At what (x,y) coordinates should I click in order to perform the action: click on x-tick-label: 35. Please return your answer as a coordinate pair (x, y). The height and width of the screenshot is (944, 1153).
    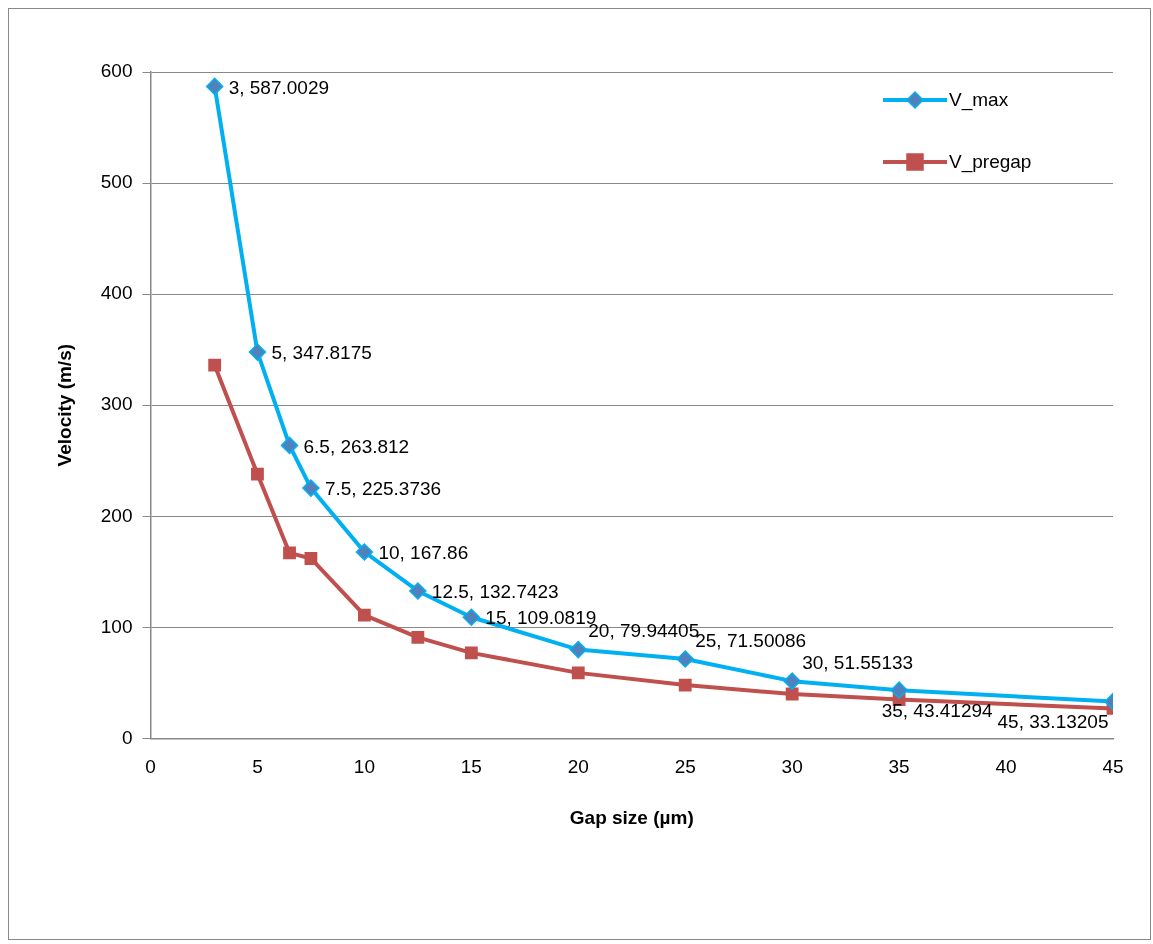
    Looking at the image, I should click on (899, 767).